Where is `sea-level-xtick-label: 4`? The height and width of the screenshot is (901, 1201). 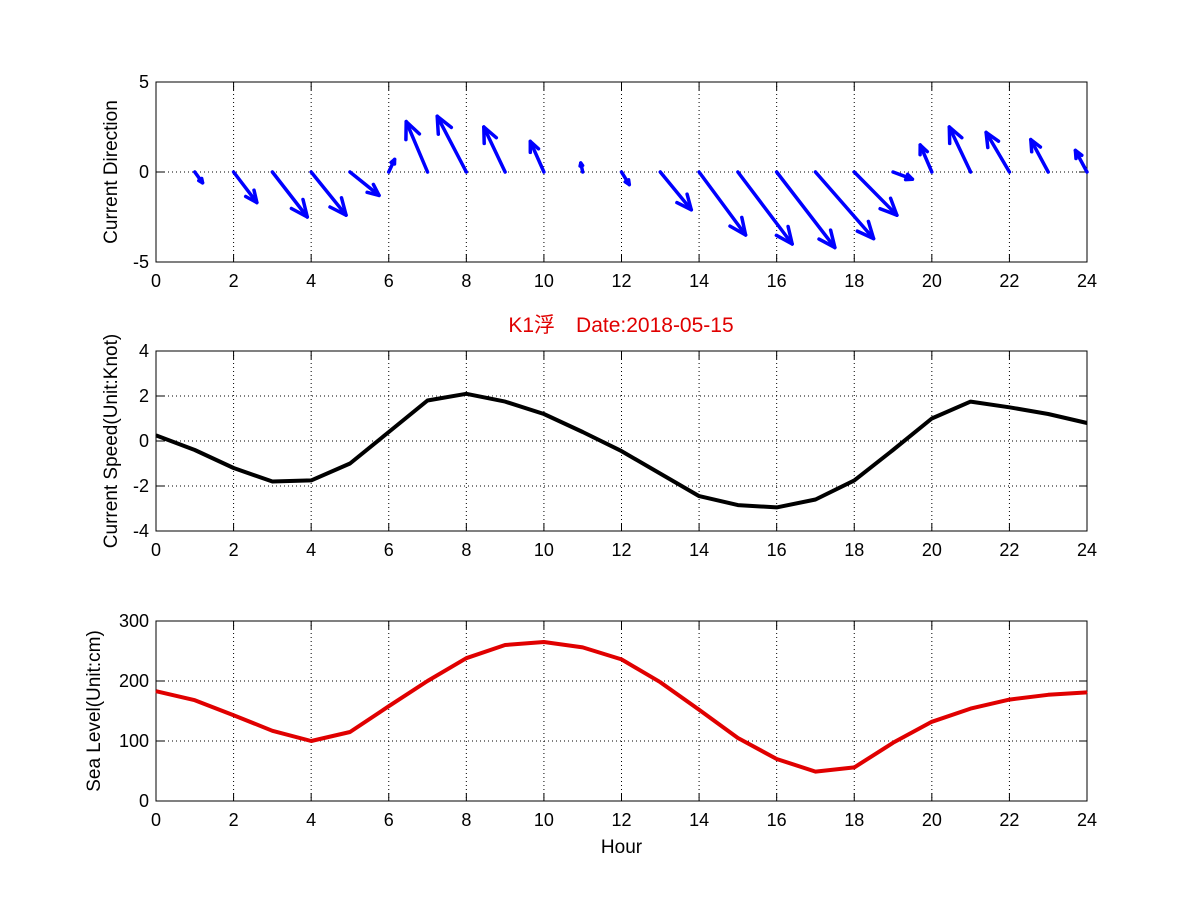 sea-level-xtick-label: 4 is located at coordinates (311, 820).